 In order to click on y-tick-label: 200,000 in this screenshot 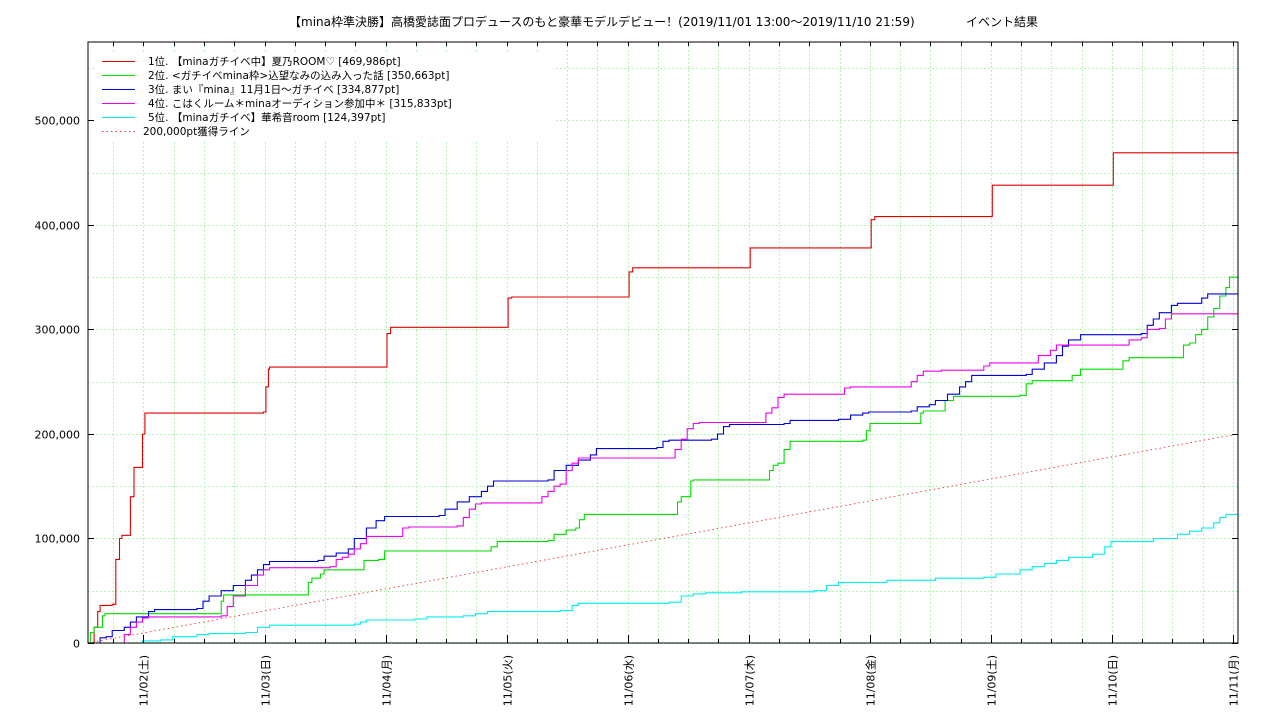, I will do `click(58, 435)`.